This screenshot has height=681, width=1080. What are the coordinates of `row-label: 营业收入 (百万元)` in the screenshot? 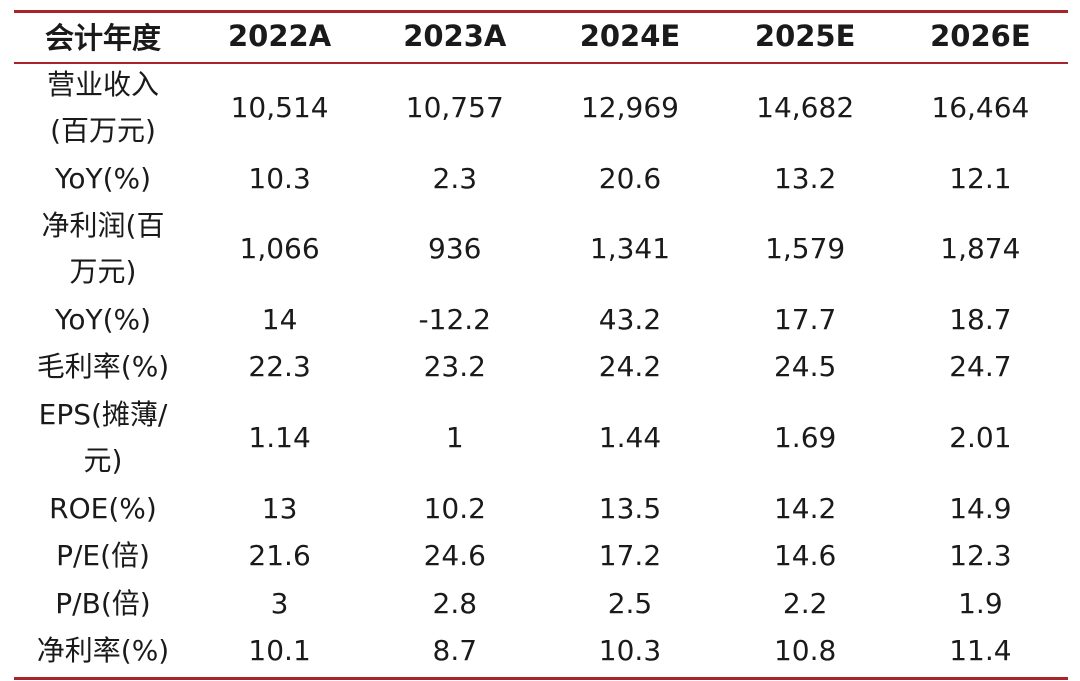 It's located at (102, 107).